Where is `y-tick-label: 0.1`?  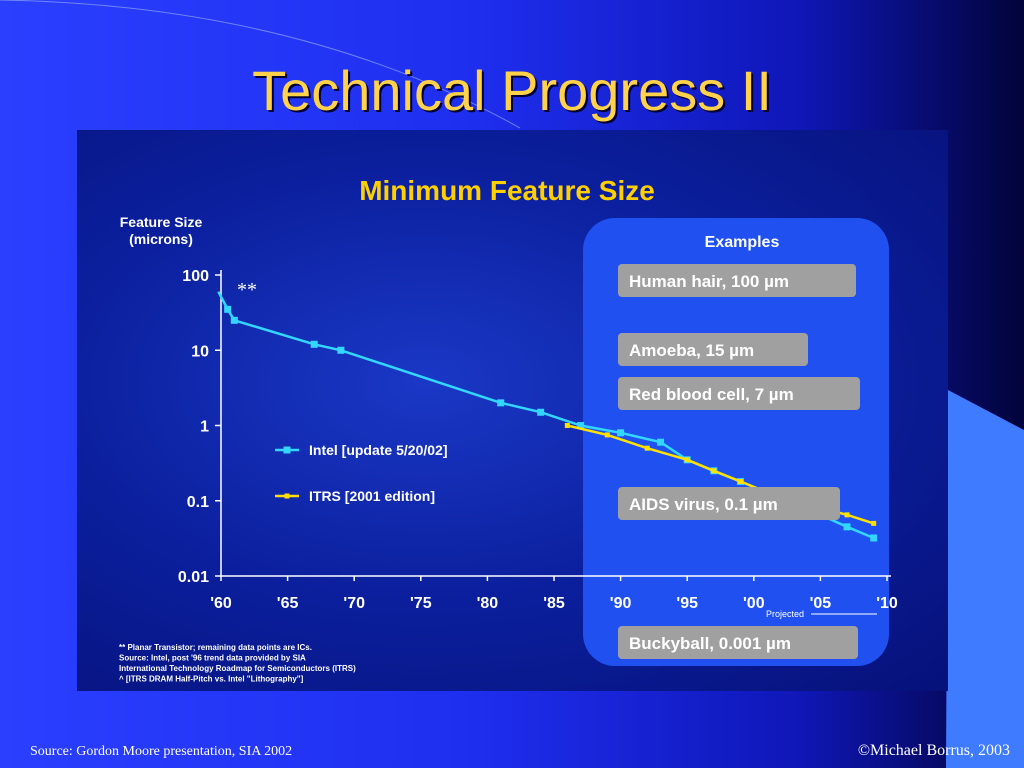
y-tick-label: 0.1 is located at coordinates (198, 502).